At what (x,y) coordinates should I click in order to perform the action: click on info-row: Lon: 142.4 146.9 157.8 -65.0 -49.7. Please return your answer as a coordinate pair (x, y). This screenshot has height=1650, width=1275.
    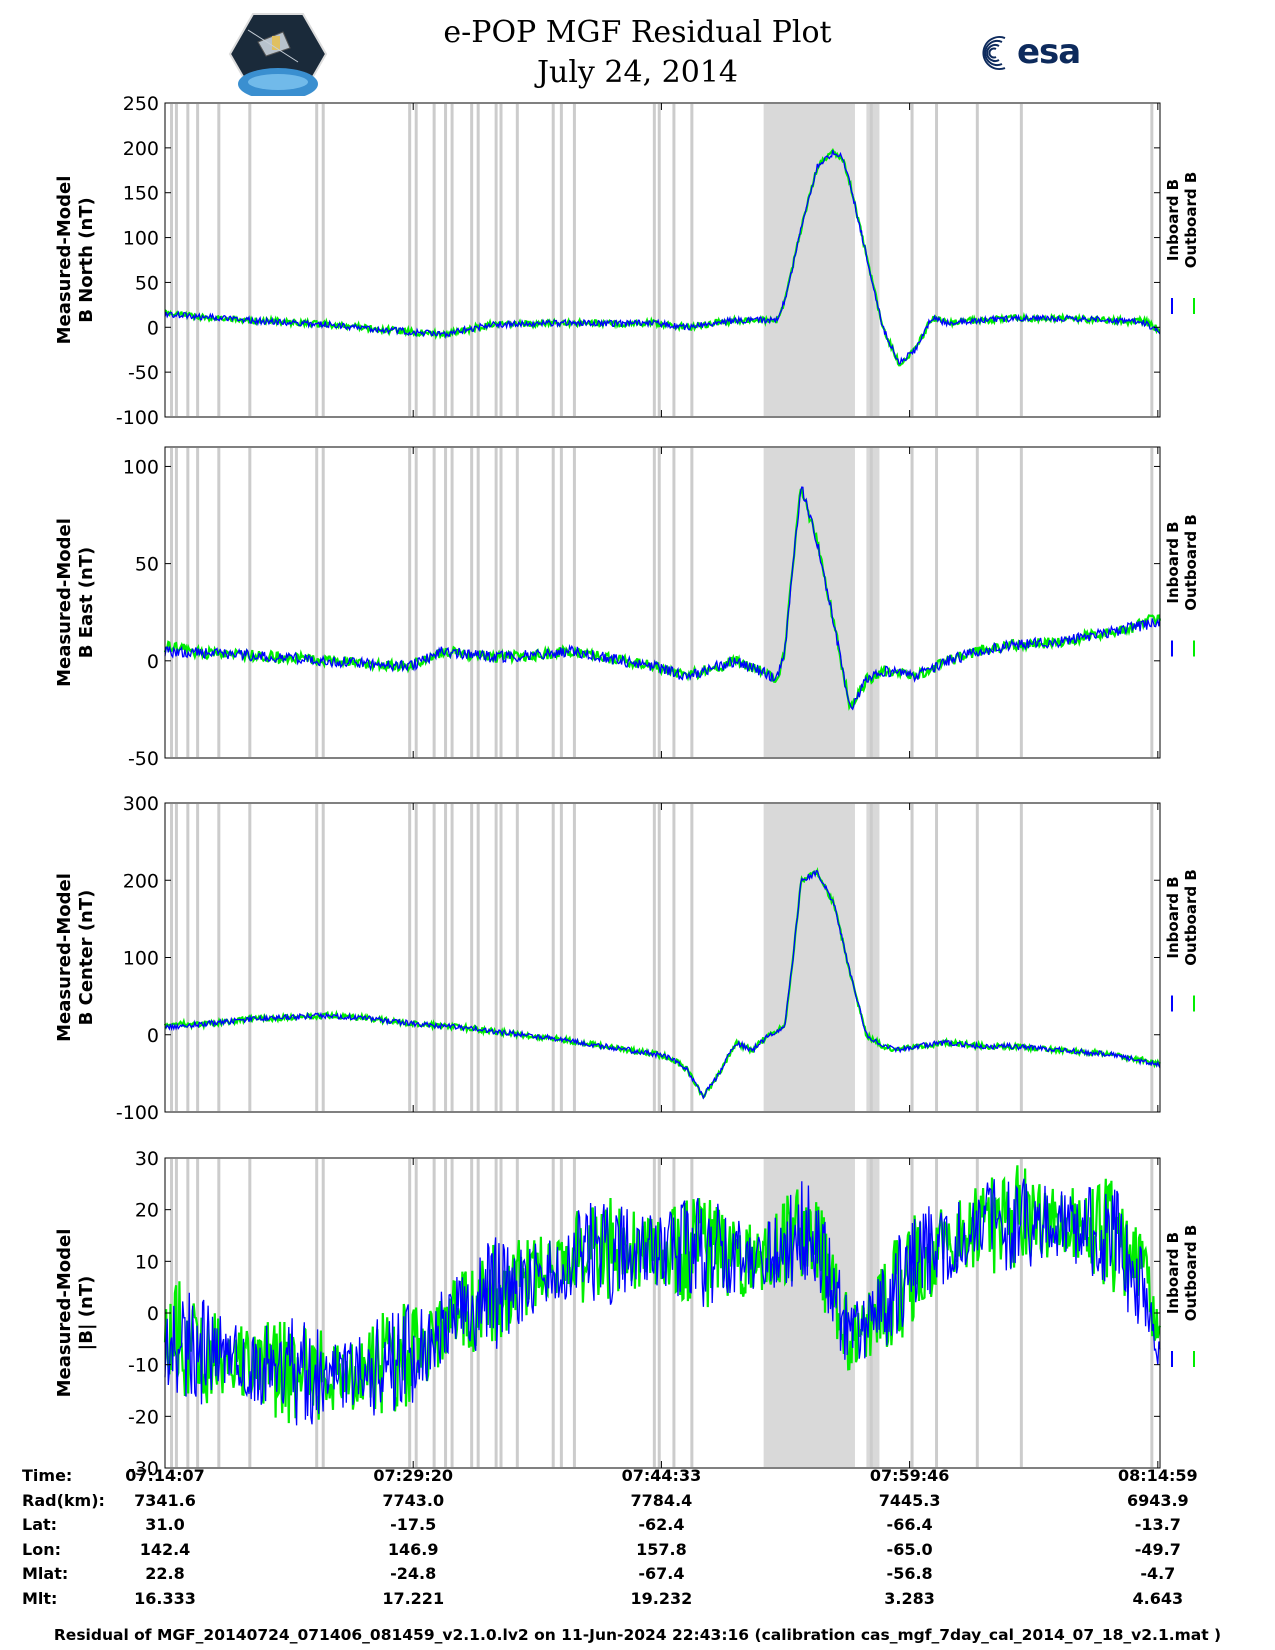
    Looking at the image, I should click on (637, 1551).